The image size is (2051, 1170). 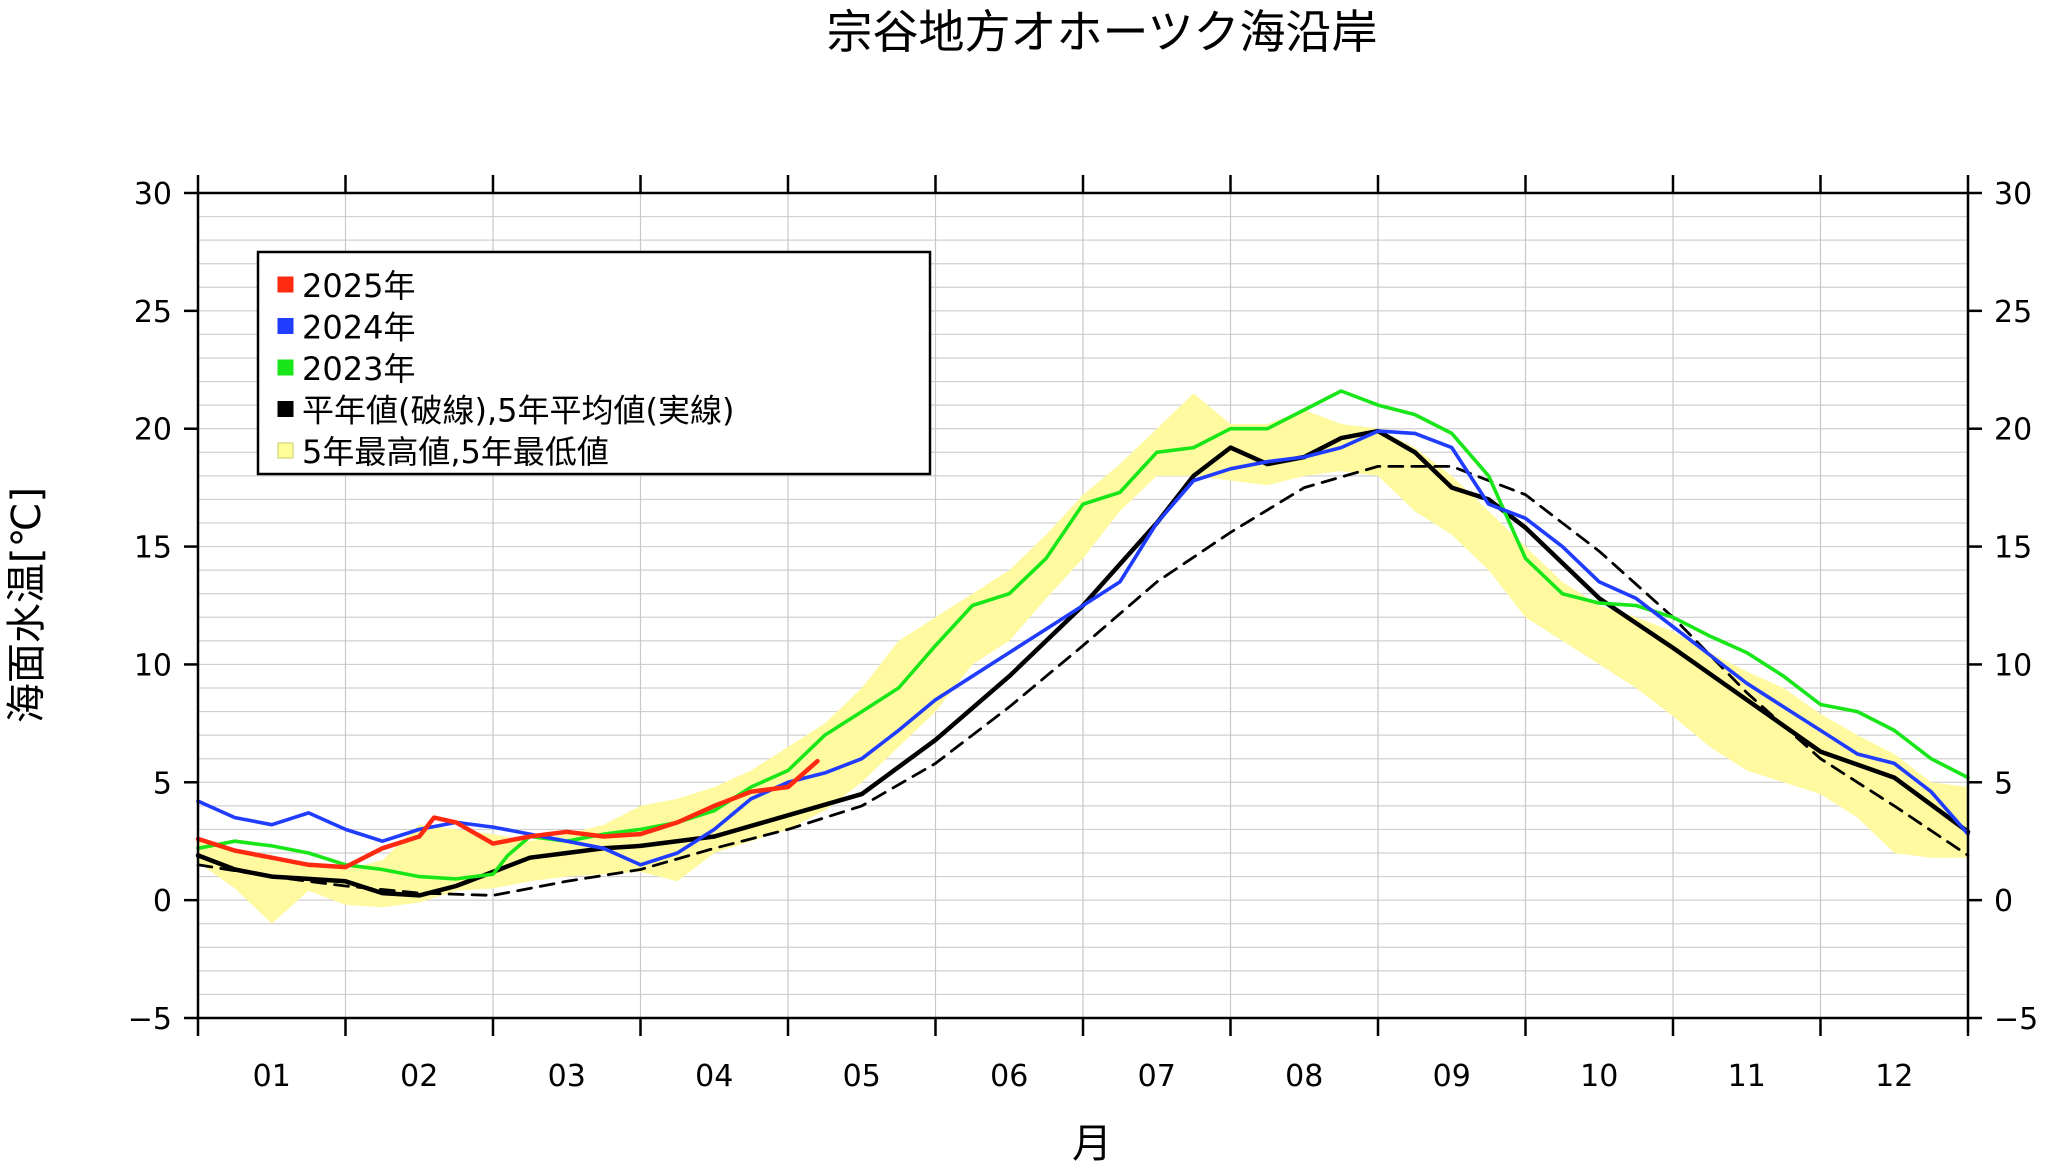 I want to click on x-tick-label: 09, so click(x=1452, y=1076).